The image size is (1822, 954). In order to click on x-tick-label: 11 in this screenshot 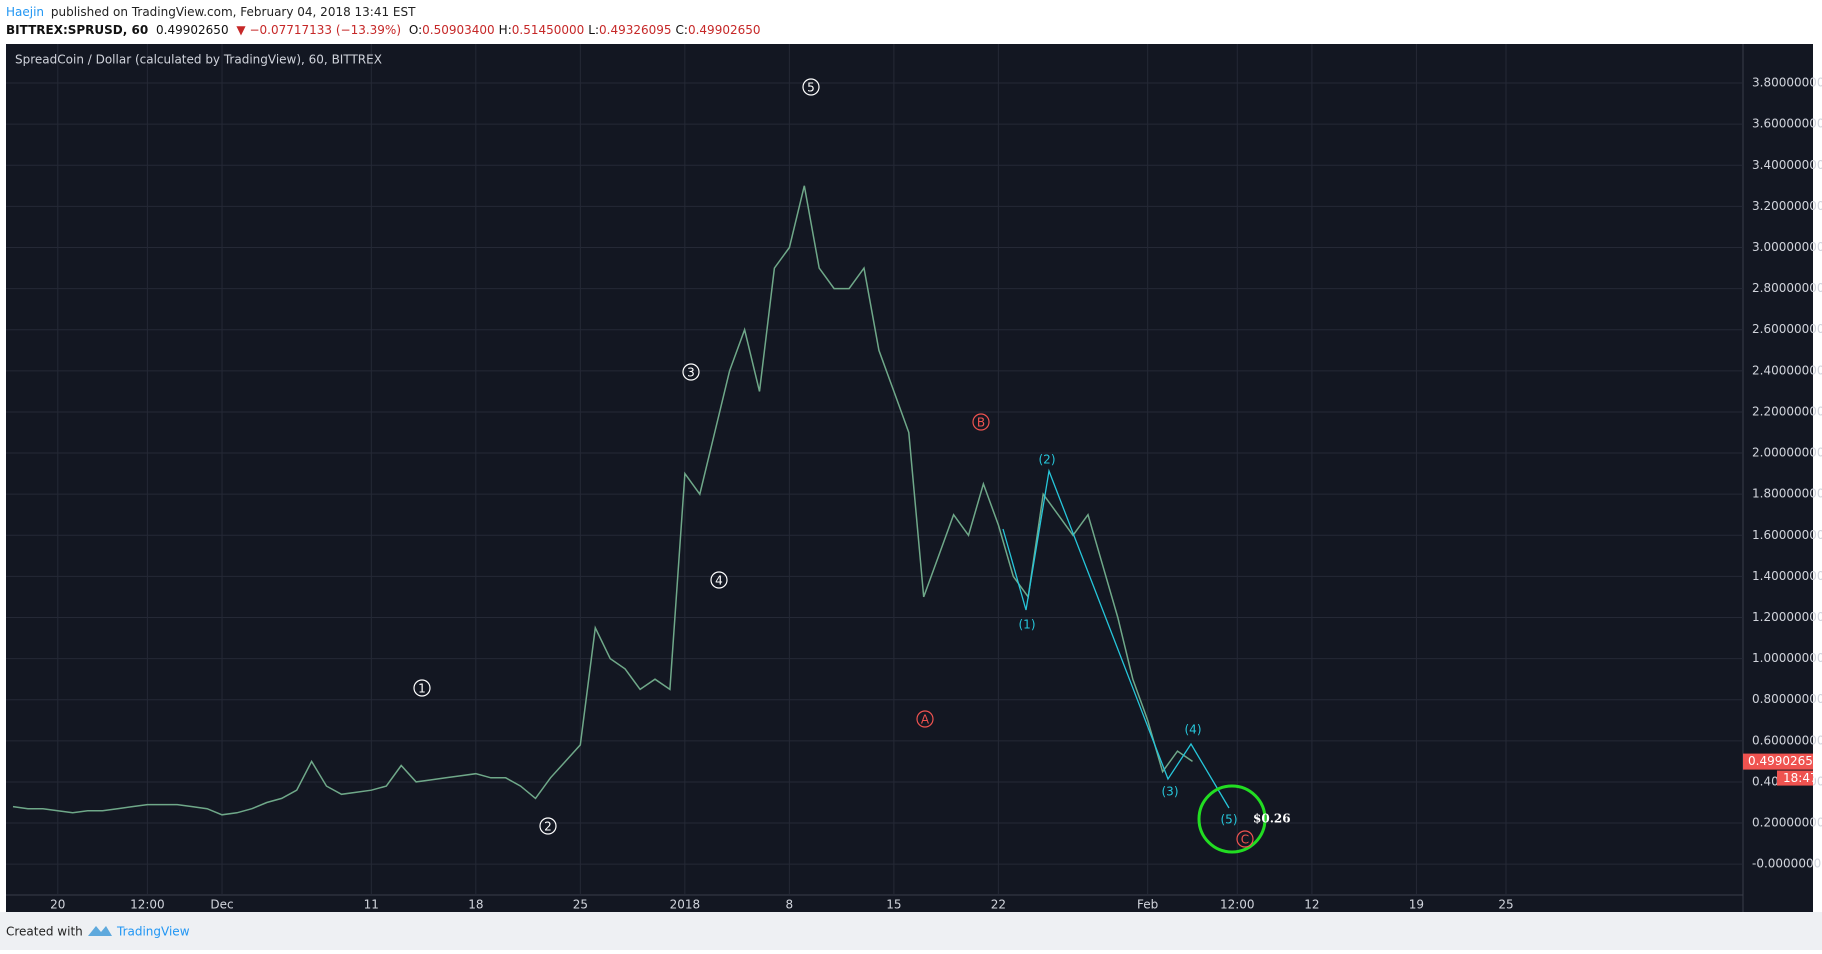, I will do `click(371, 905)`.